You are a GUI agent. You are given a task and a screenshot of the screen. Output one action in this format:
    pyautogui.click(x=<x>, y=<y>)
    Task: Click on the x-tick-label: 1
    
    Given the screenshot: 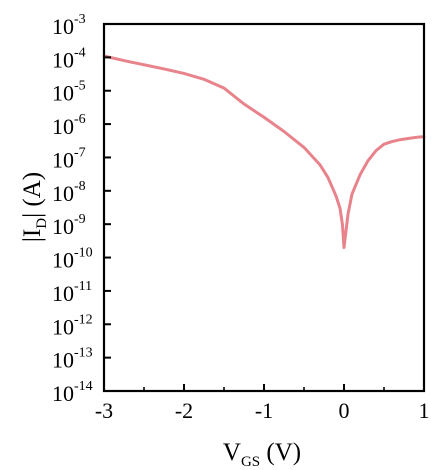 What is the action you would take?
    pyautogui.click(x=424, y=410)
    